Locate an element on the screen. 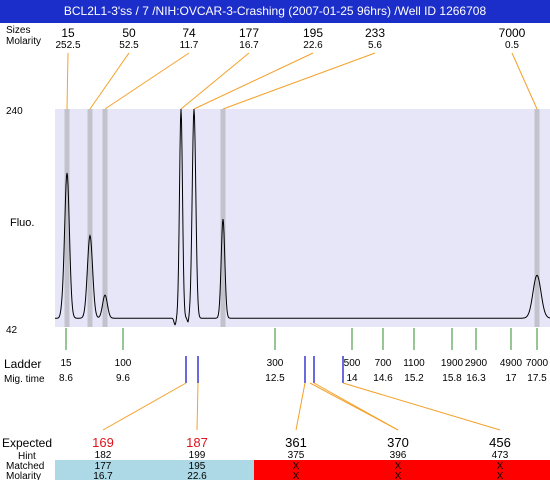 The image size is (550, 480). hint-size: 199 is located at coordinates (197, 455).